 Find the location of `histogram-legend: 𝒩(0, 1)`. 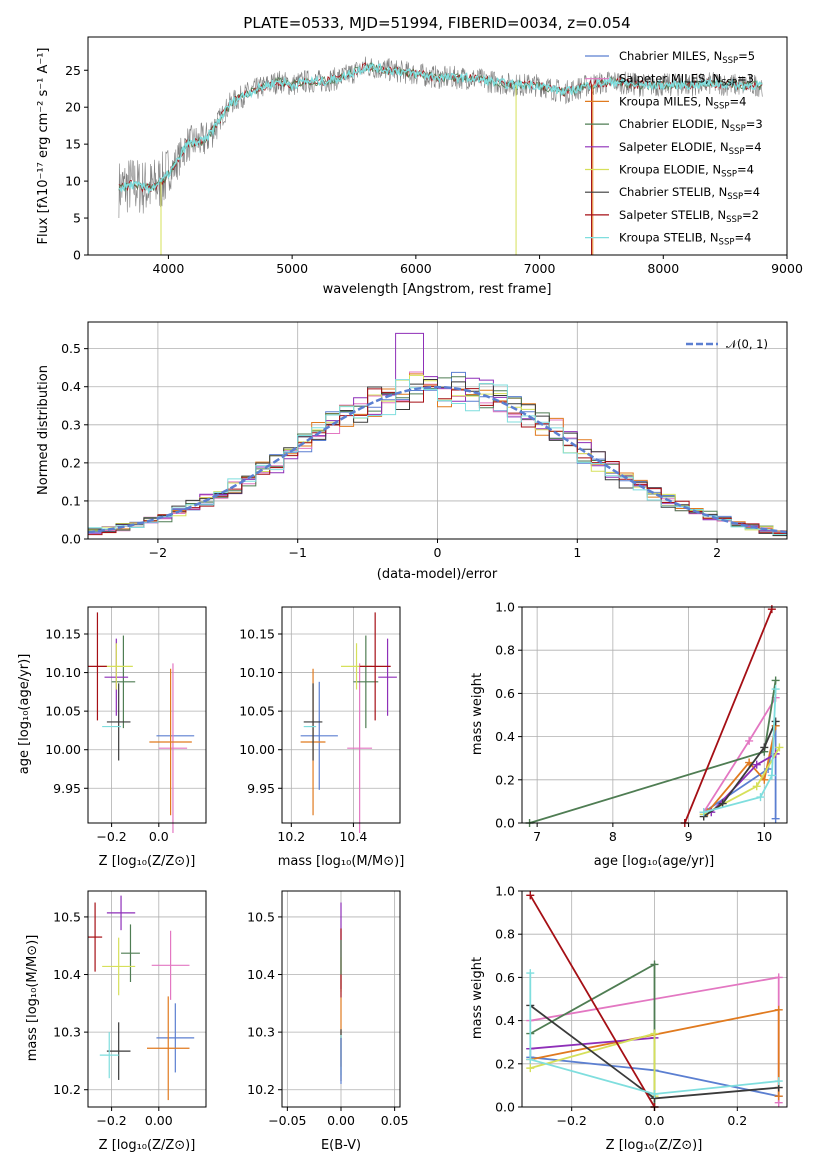

histogram-legend: 𝒩(0, 1) is located at coordinates (727, 344).